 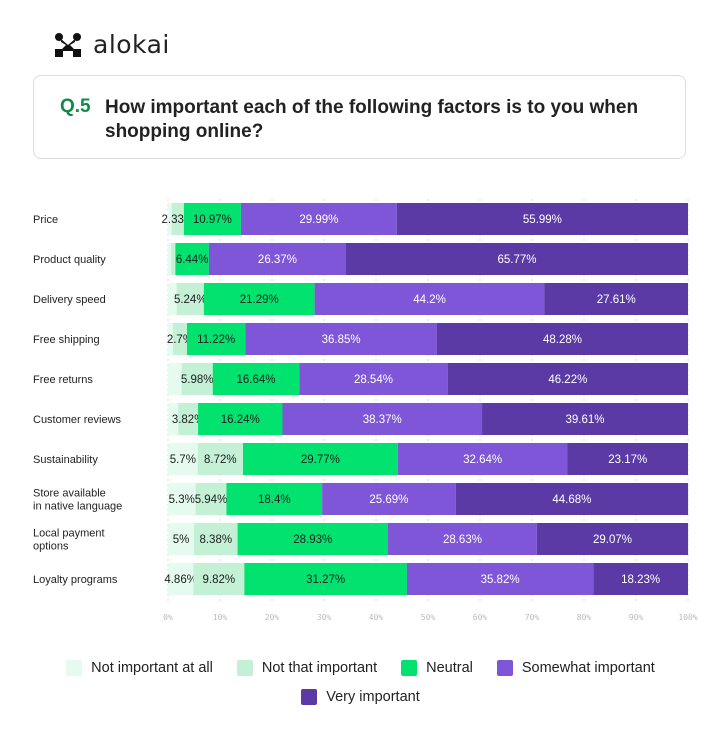 I want to click on x-tick-label: 100%, so click(x=687, y=617).